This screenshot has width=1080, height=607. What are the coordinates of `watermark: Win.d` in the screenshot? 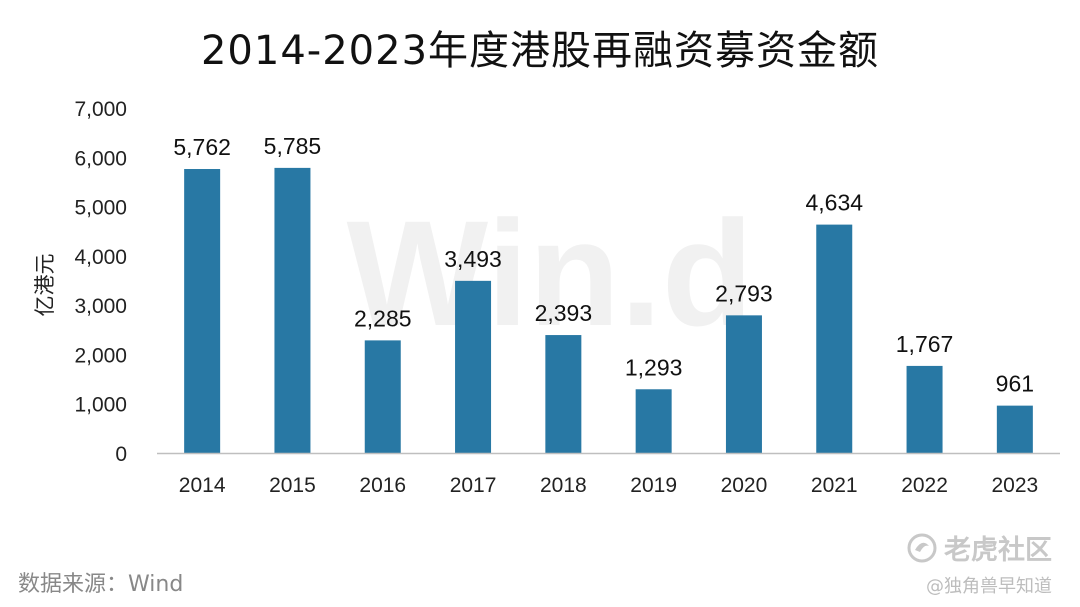 It's located at (550, 273).